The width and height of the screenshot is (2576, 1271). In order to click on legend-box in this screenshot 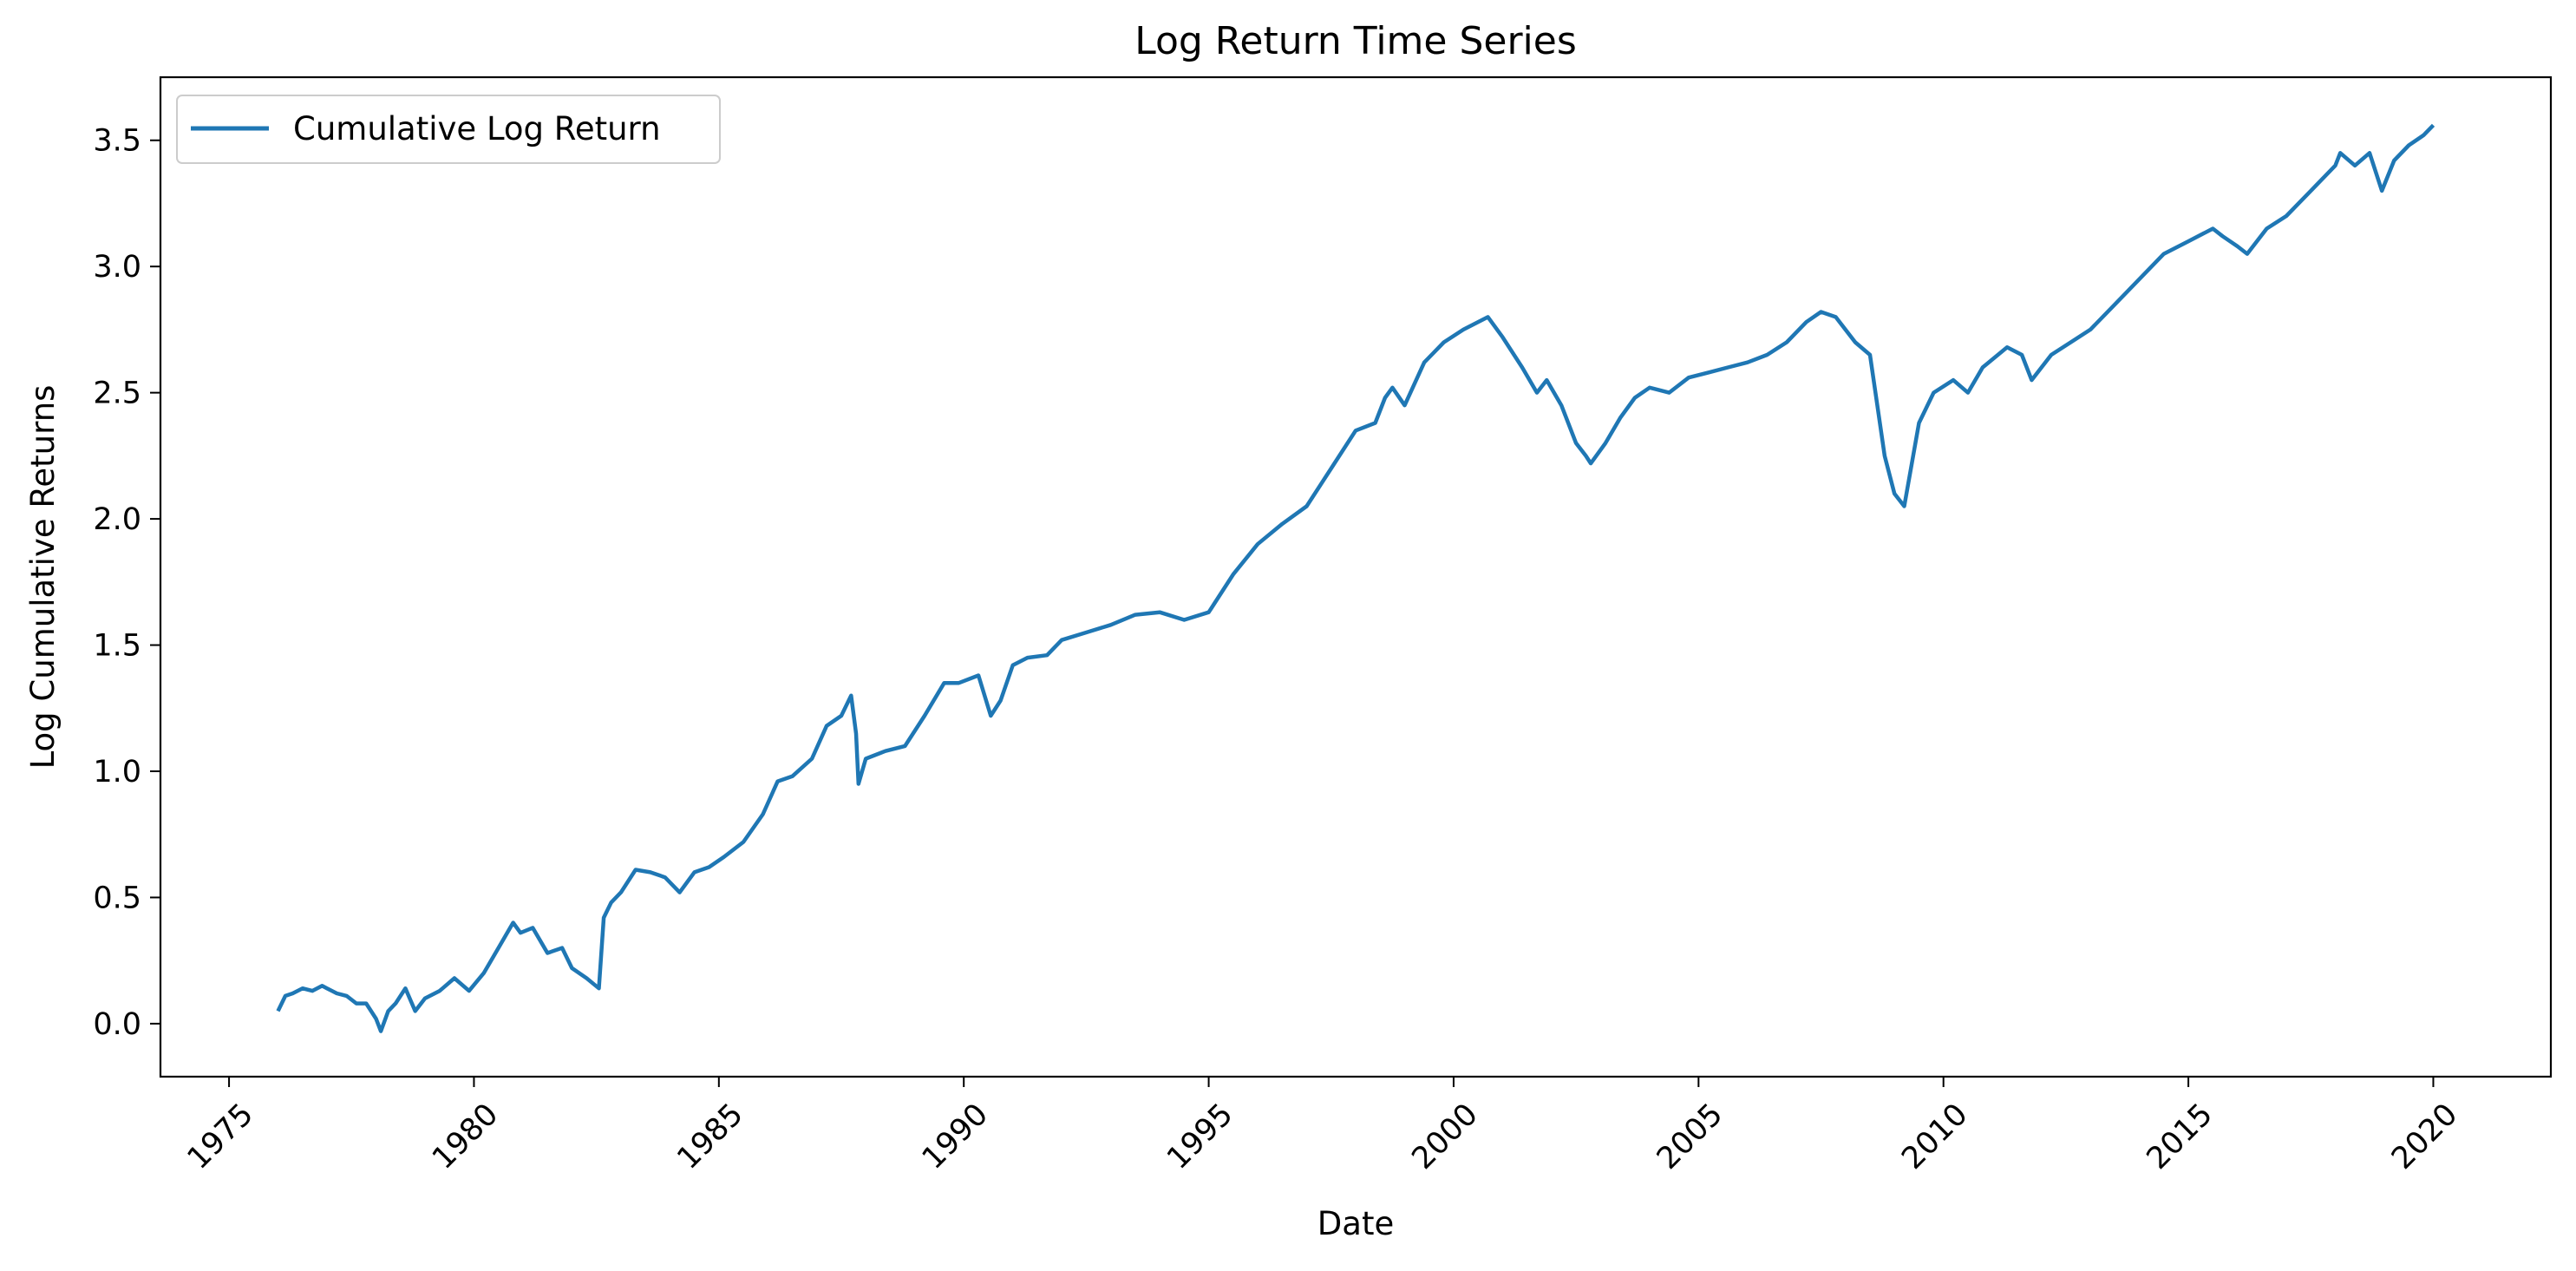, I will do `click(448, 129)`.